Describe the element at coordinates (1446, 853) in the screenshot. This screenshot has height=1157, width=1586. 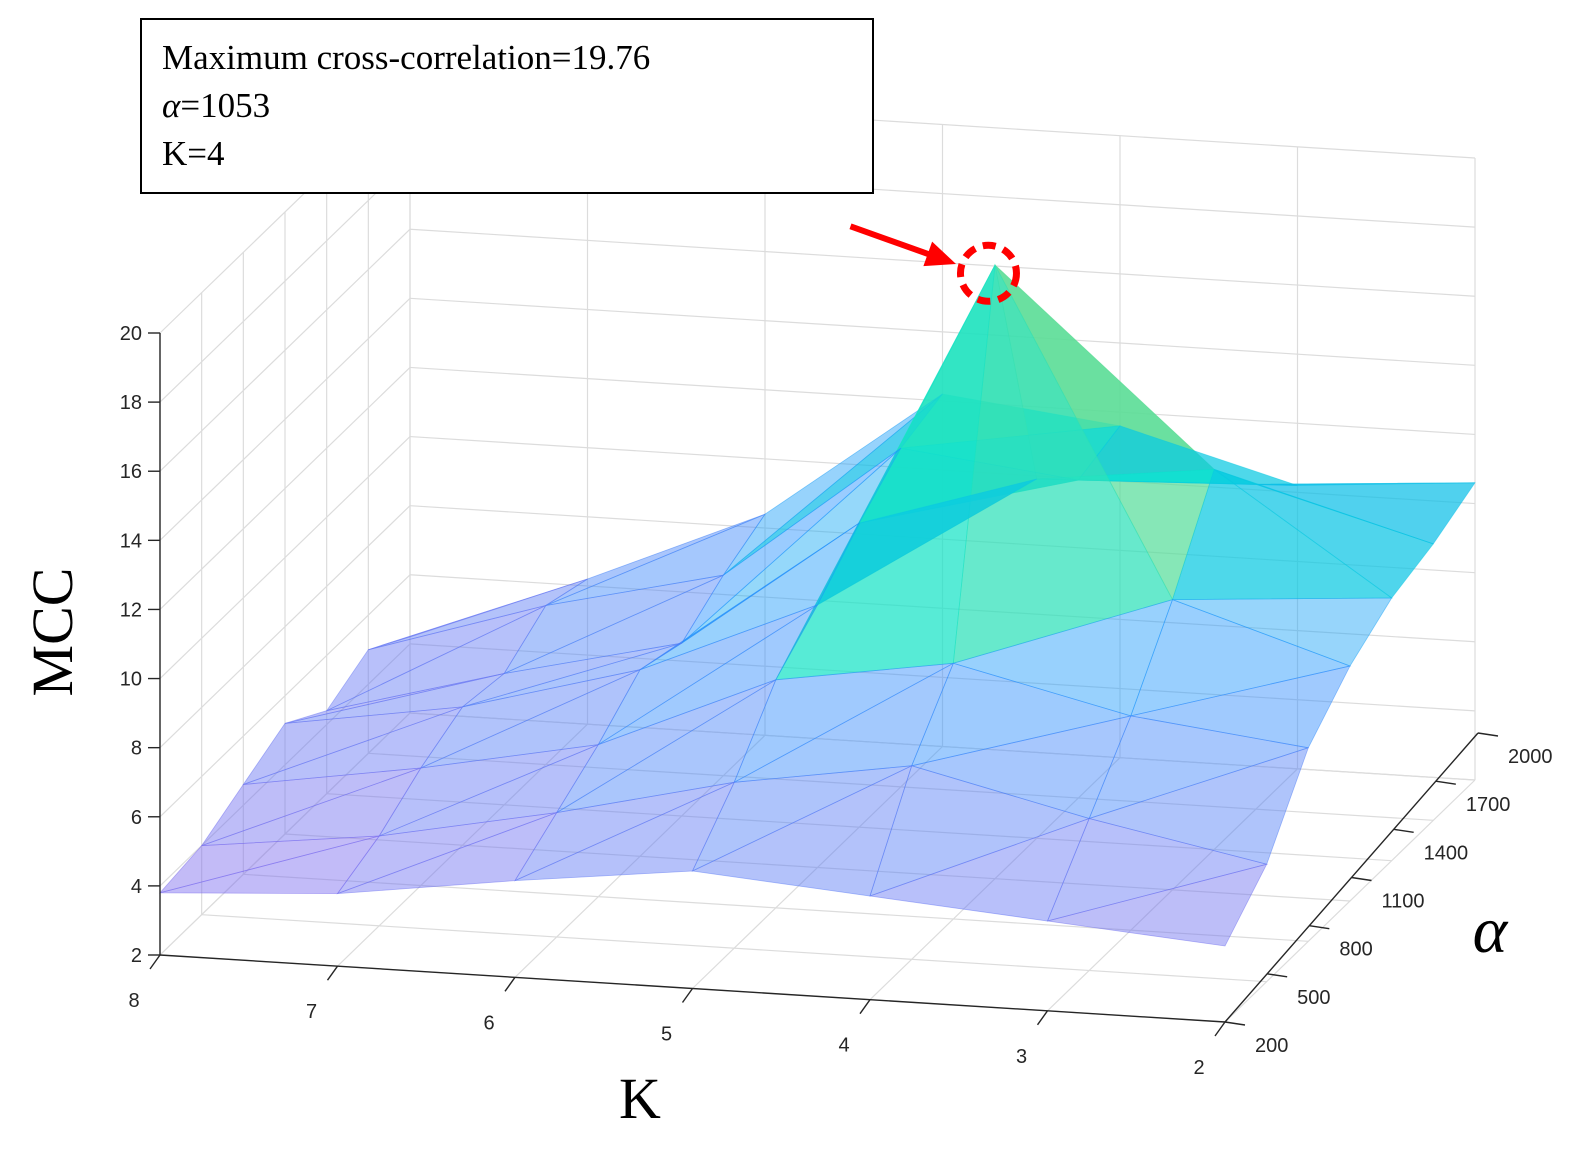
I see `alpha-tick-label: 1400` at that location.